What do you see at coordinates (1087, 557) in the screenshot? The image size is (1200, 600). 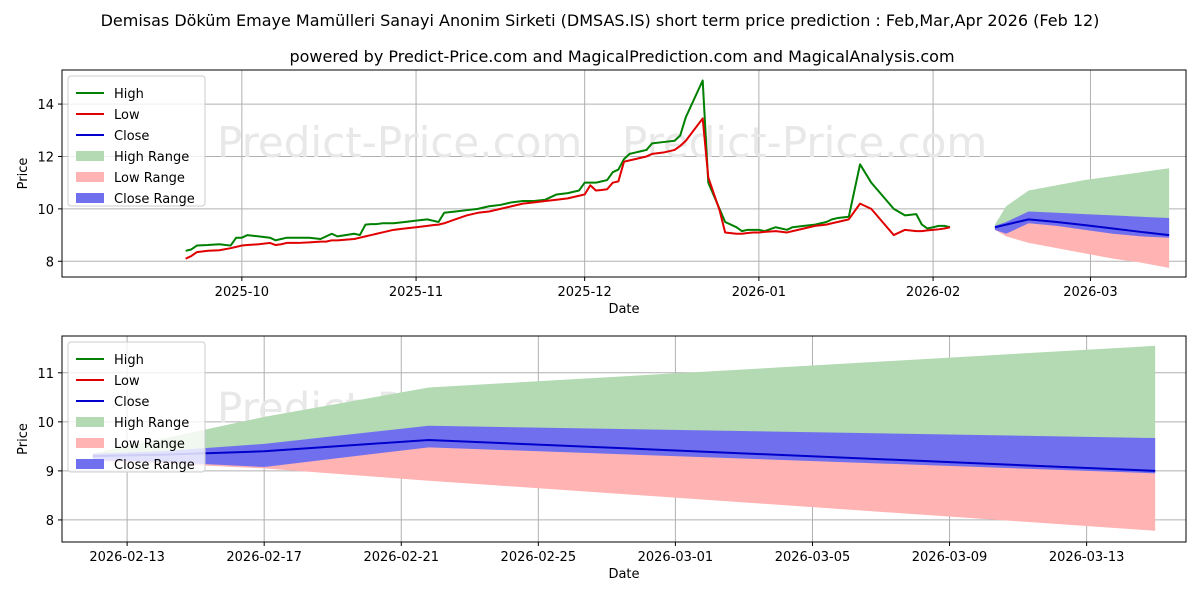 I see `x-tick-label: 2026-03-13` at bounding box center [1087, 557].